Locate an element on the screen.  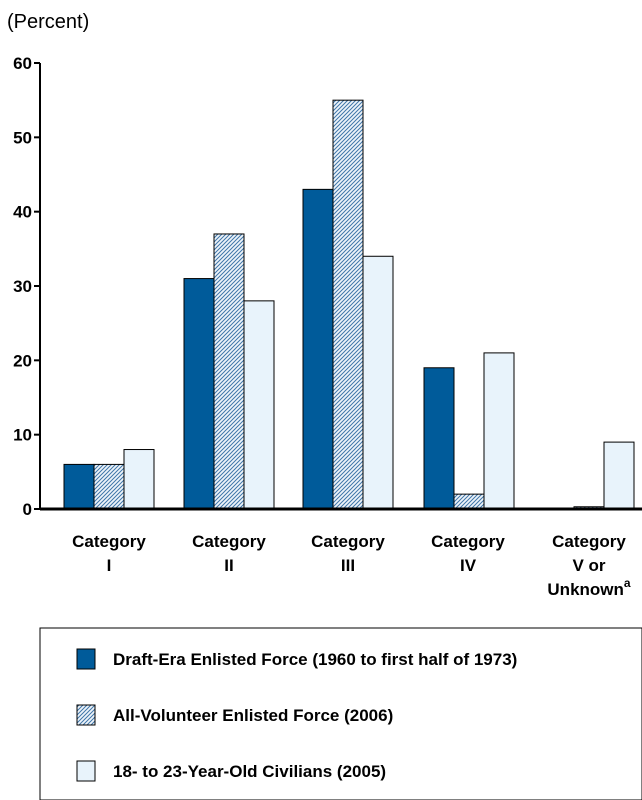
y-tick-label: 40 is located at coordinates (22, 212).